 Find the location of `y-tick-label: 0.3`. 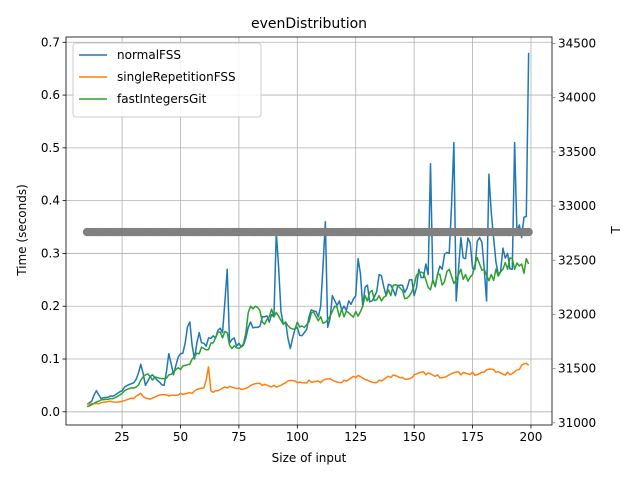

y-tick-label: 0.3 is located at coordinates (50, 253).